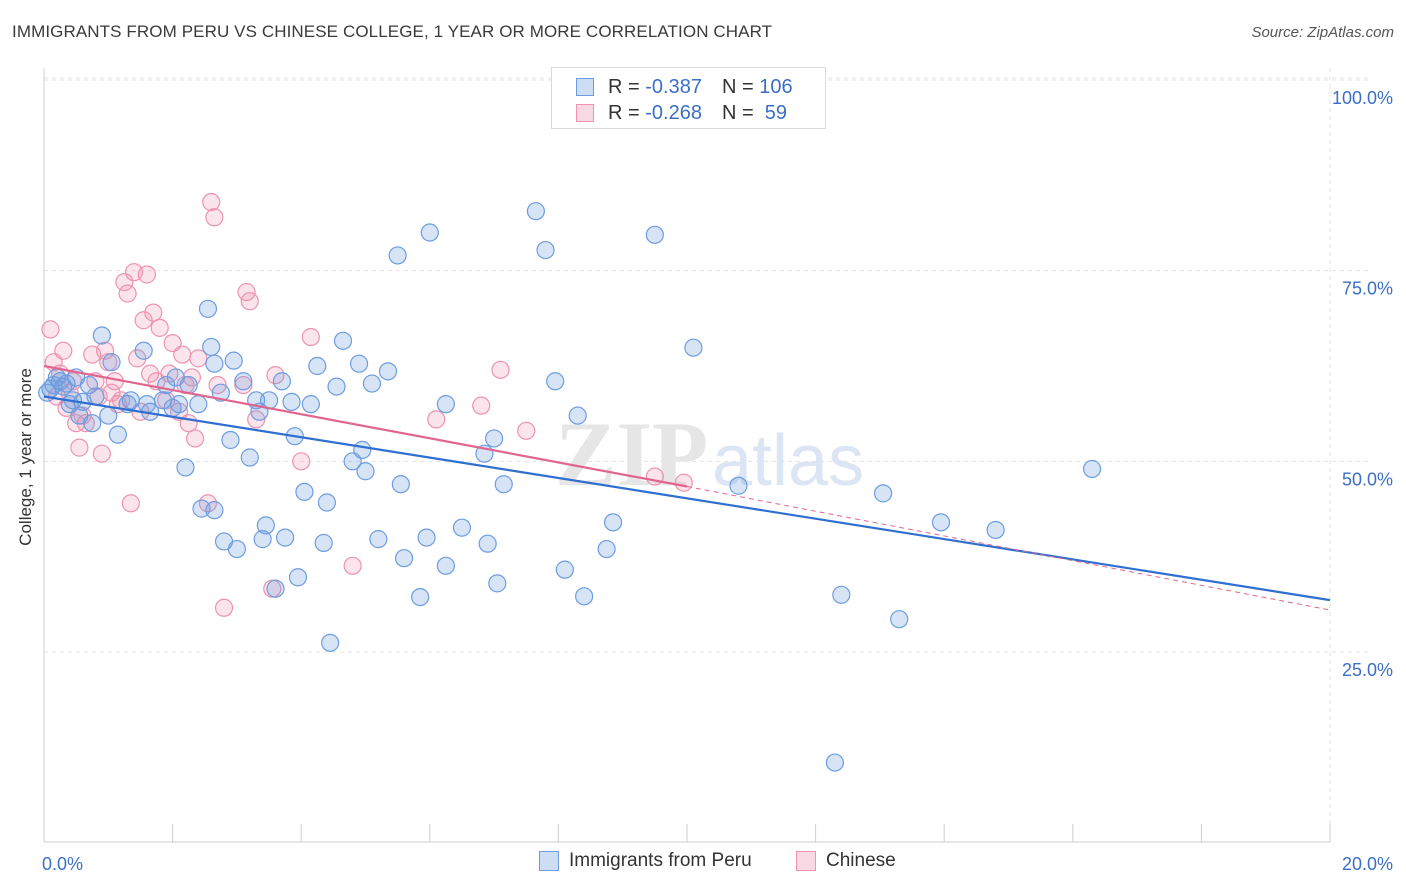 The image size is (1406, 892). What do you see at coordinates (585, 87) in the screenshot?
I see `swatch-blue-icon` at bounding box center [585, 87].